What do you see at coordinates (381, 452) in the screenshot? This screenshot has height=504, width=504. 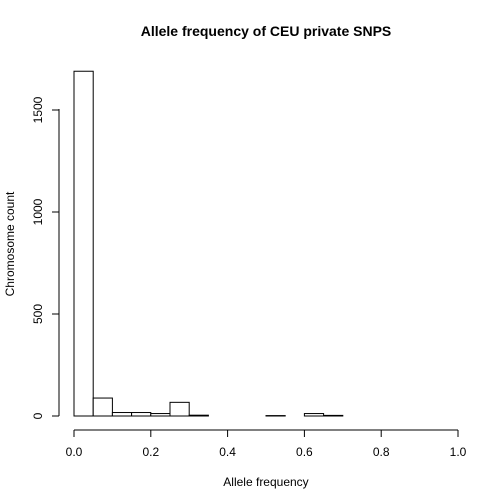 I see `x-tick-label: 0.8` at bounding box center [381, 452].